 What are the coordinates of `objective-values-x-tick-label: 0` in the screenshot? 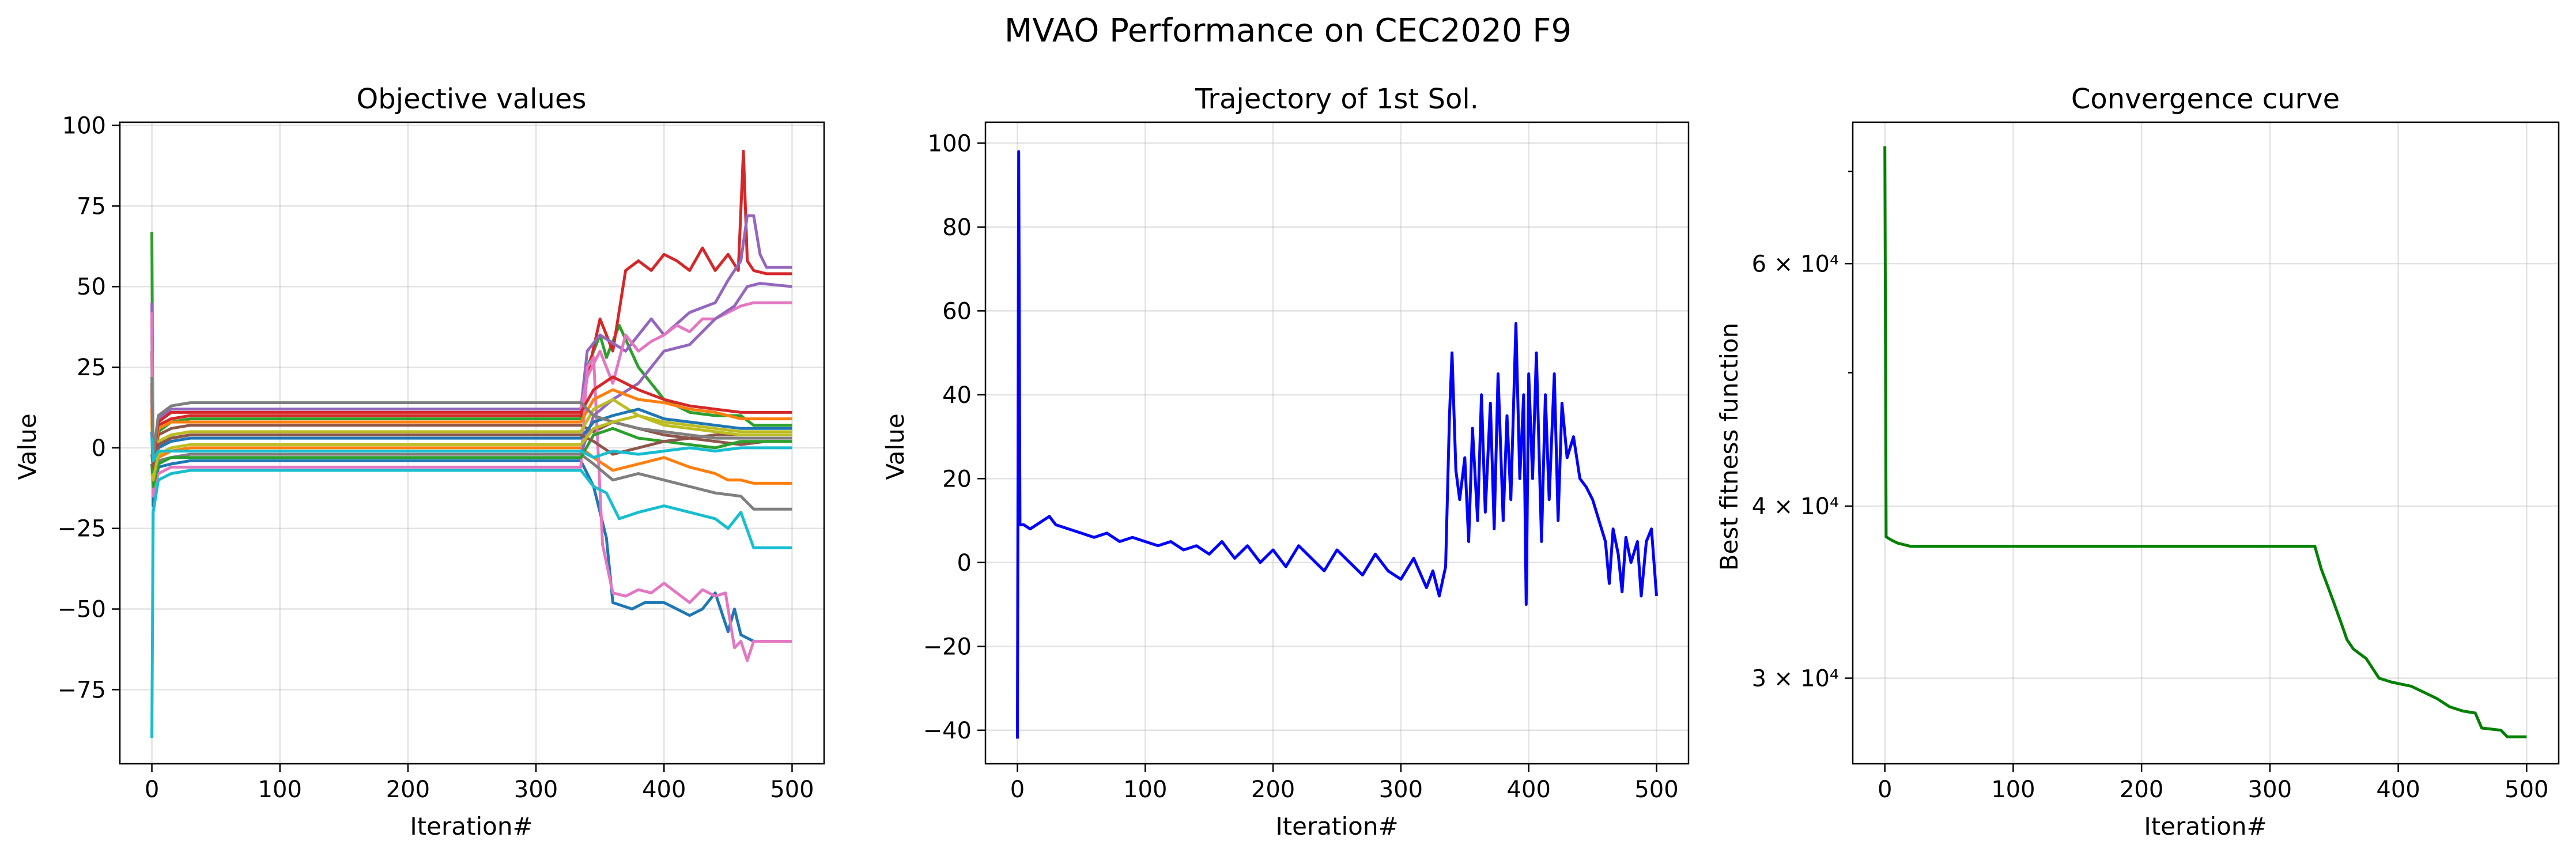 It's located at (152, 789).